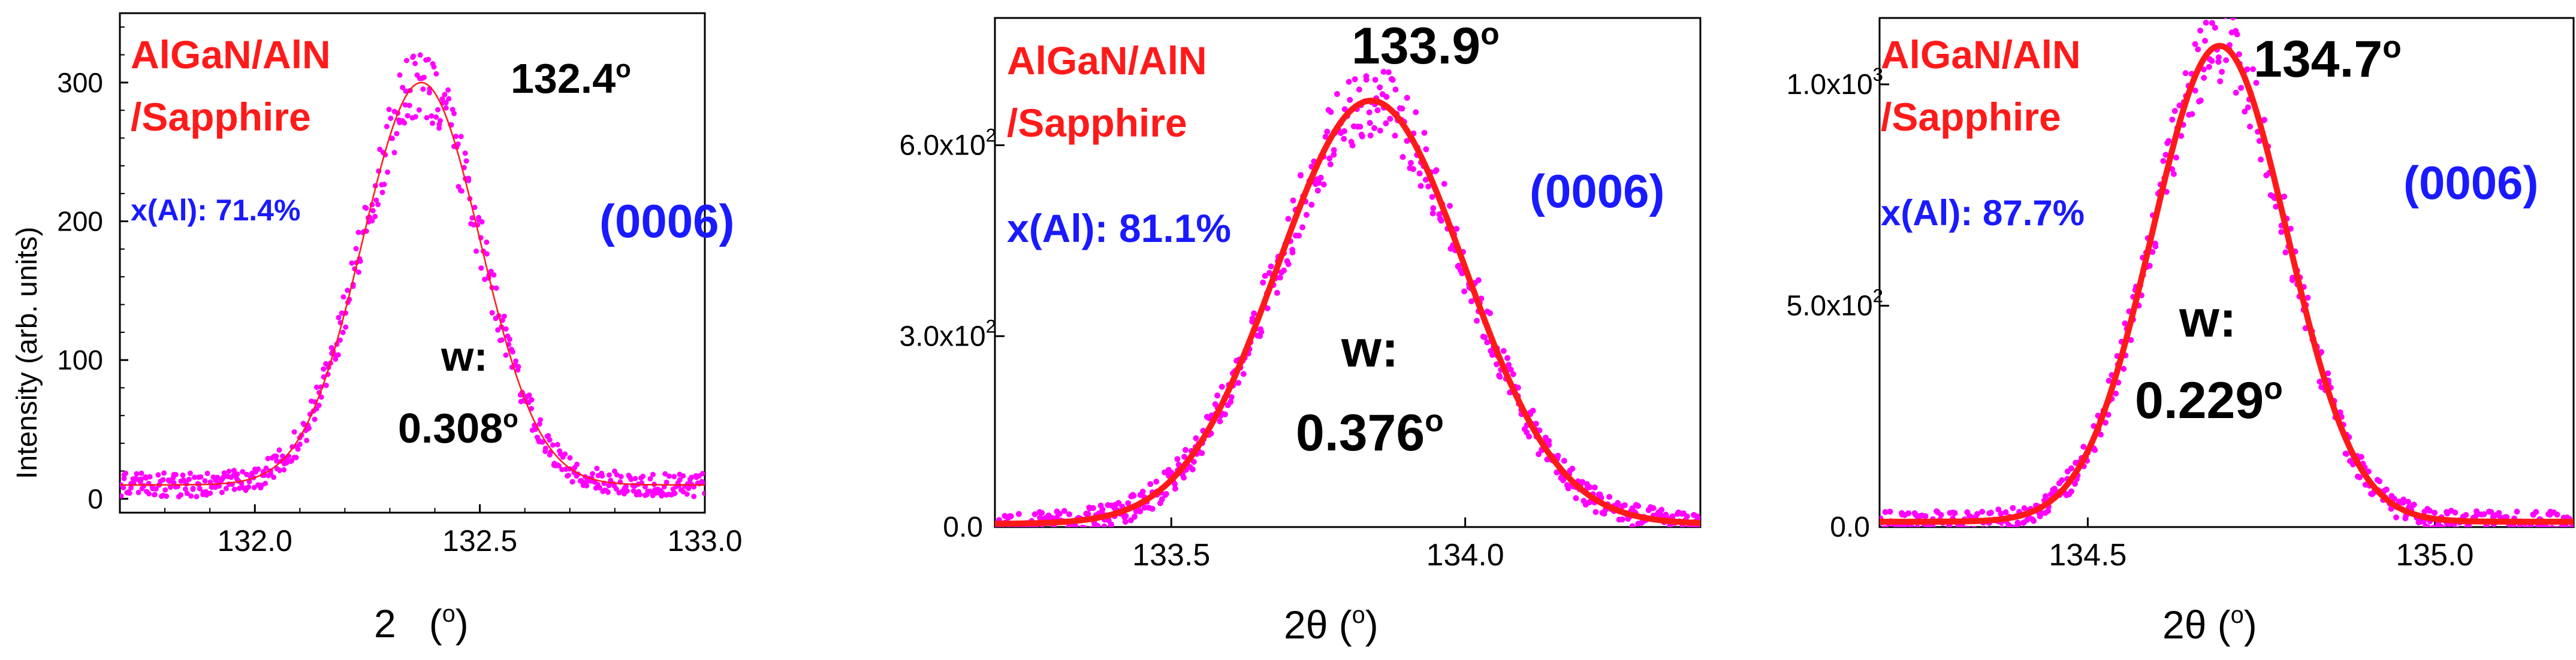 The height and width of the screenshot is (660, 2576). I want to click on y-tick-exponent: 3, so click(1878, 74).